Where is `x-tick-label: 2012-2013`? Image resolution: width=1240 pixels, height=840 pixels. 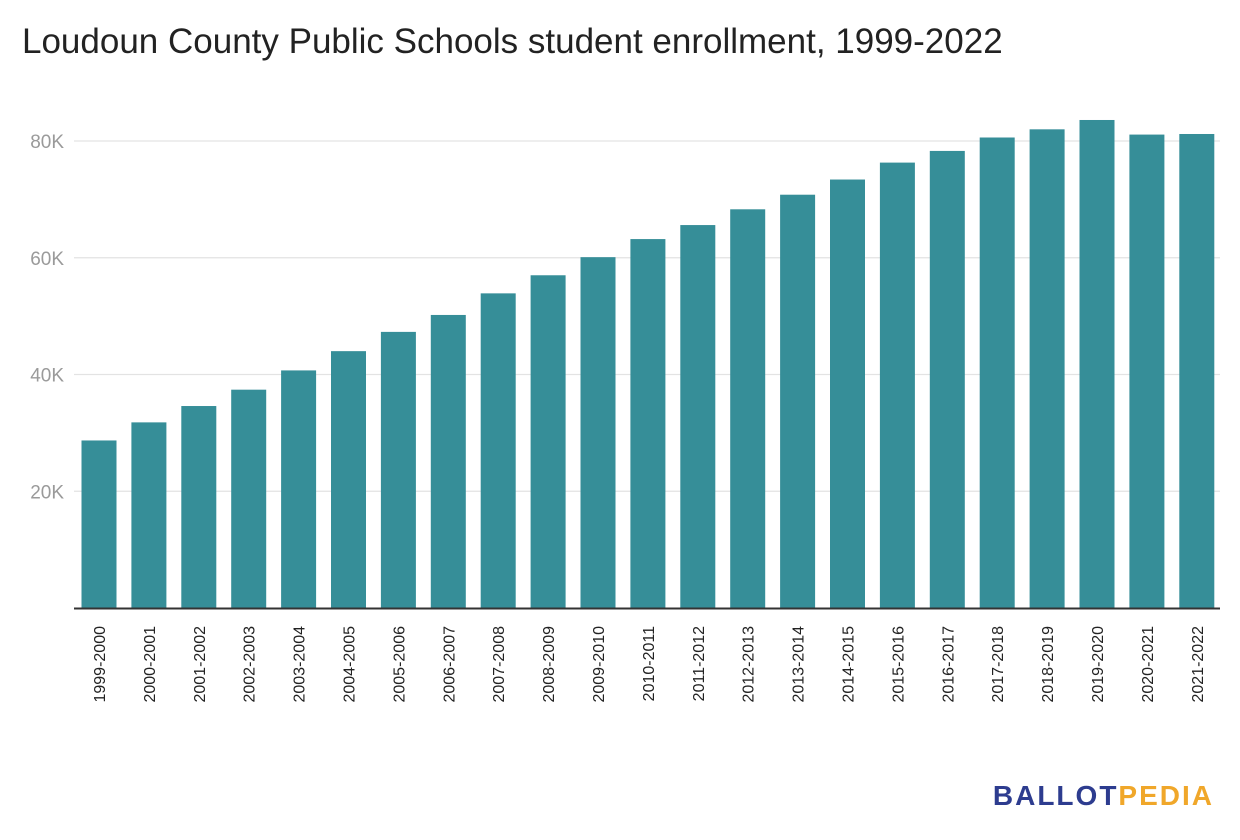 x-tick-label: 2012-2013 is located at coordinates (749, 664).